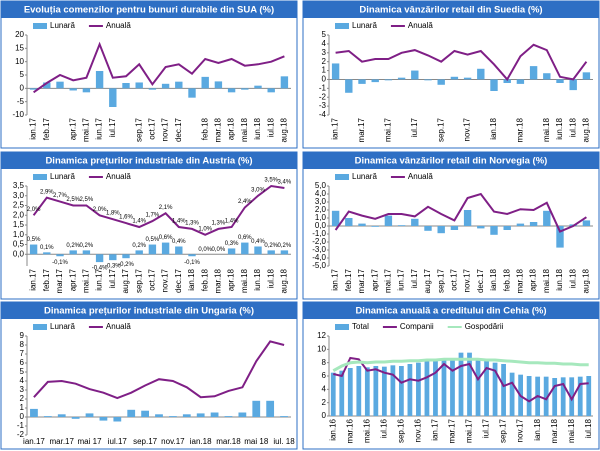  Describe the element at coordinates (348, 279) in the screenshot. I see `x-tick-label: feb.17` at that location.